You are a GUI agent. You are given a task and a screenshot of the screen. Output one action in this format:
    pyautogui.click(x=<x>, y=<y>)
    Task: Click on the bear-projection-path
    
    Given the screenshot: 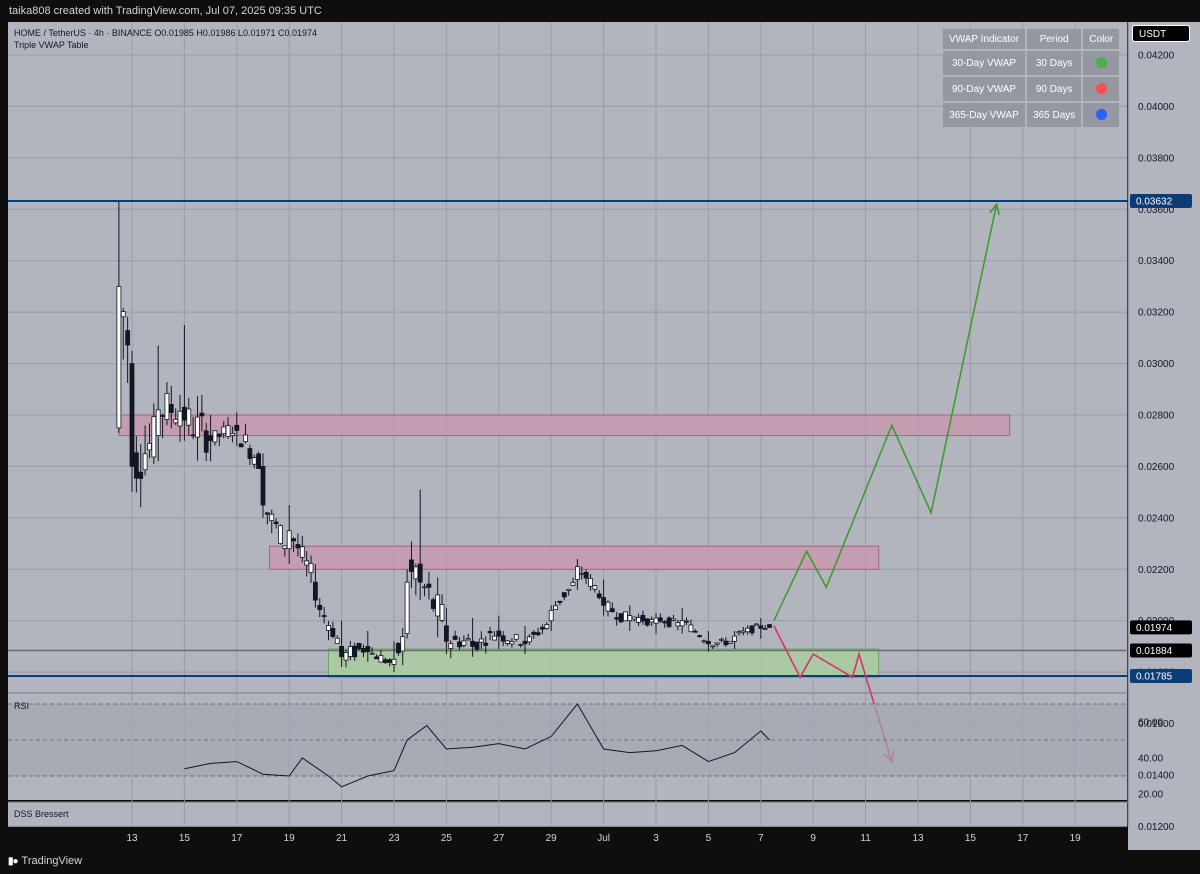 What is the action you would take?
    pyautogui.click(x=833, y=694)
    